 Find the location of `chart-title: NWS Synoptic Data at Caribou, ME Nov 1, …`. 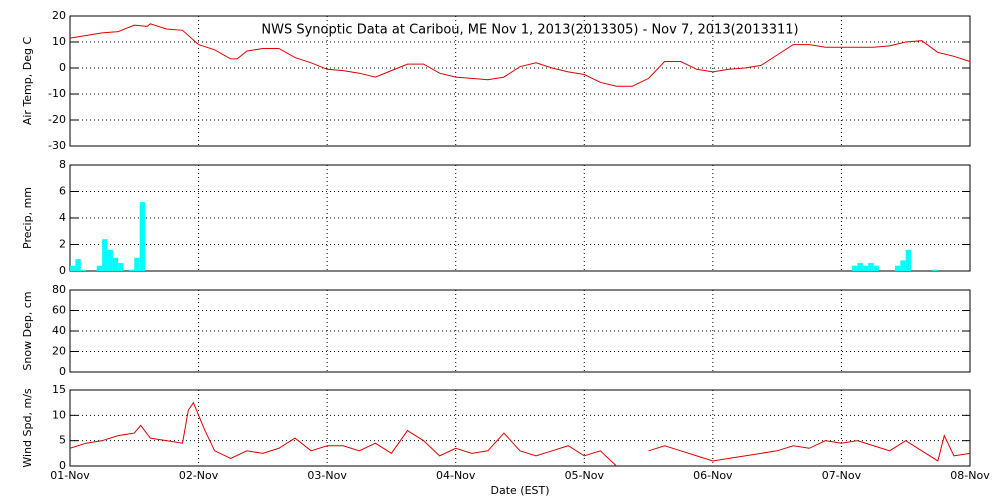

chart-title: NWS Synoptic Data at Caribou, ME Nov 1, … is located at coordinates (529, 30).